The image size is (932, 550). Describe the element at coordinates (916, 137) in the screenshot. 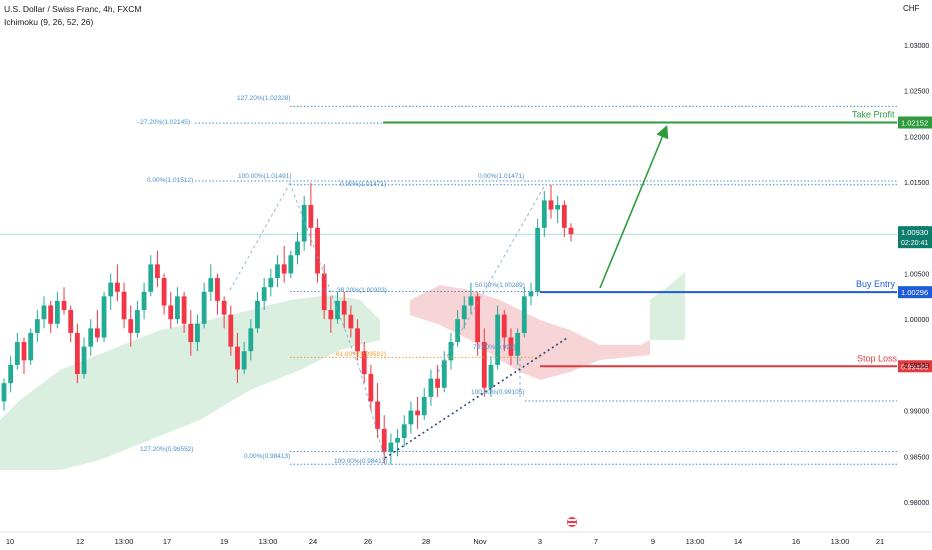

I see `y-axis-tick: 1.02000` at that location.